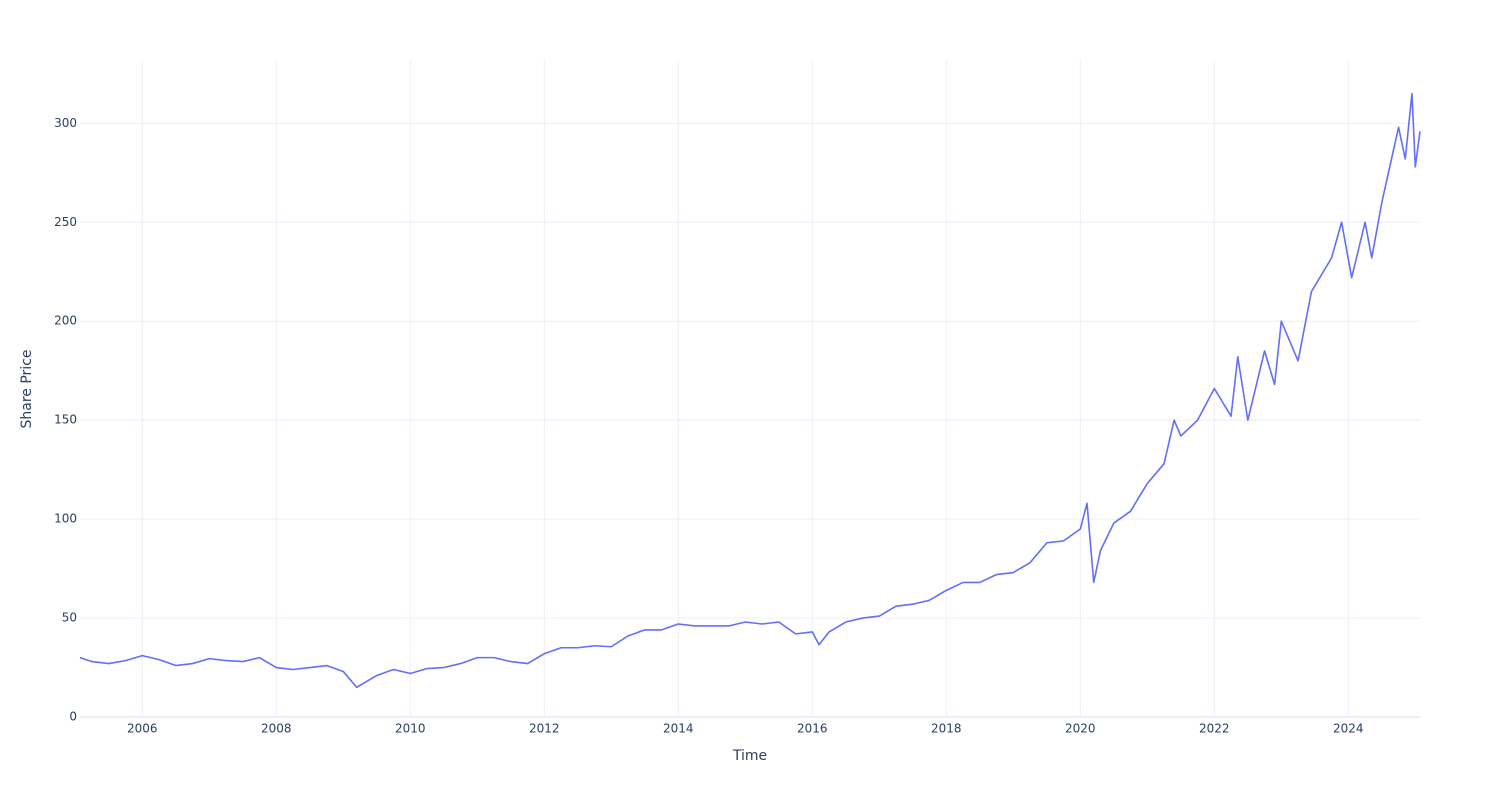  Describe the element at coordinates (73, 717) in the screenshot. I see `y-tick-label: 0` at that location.